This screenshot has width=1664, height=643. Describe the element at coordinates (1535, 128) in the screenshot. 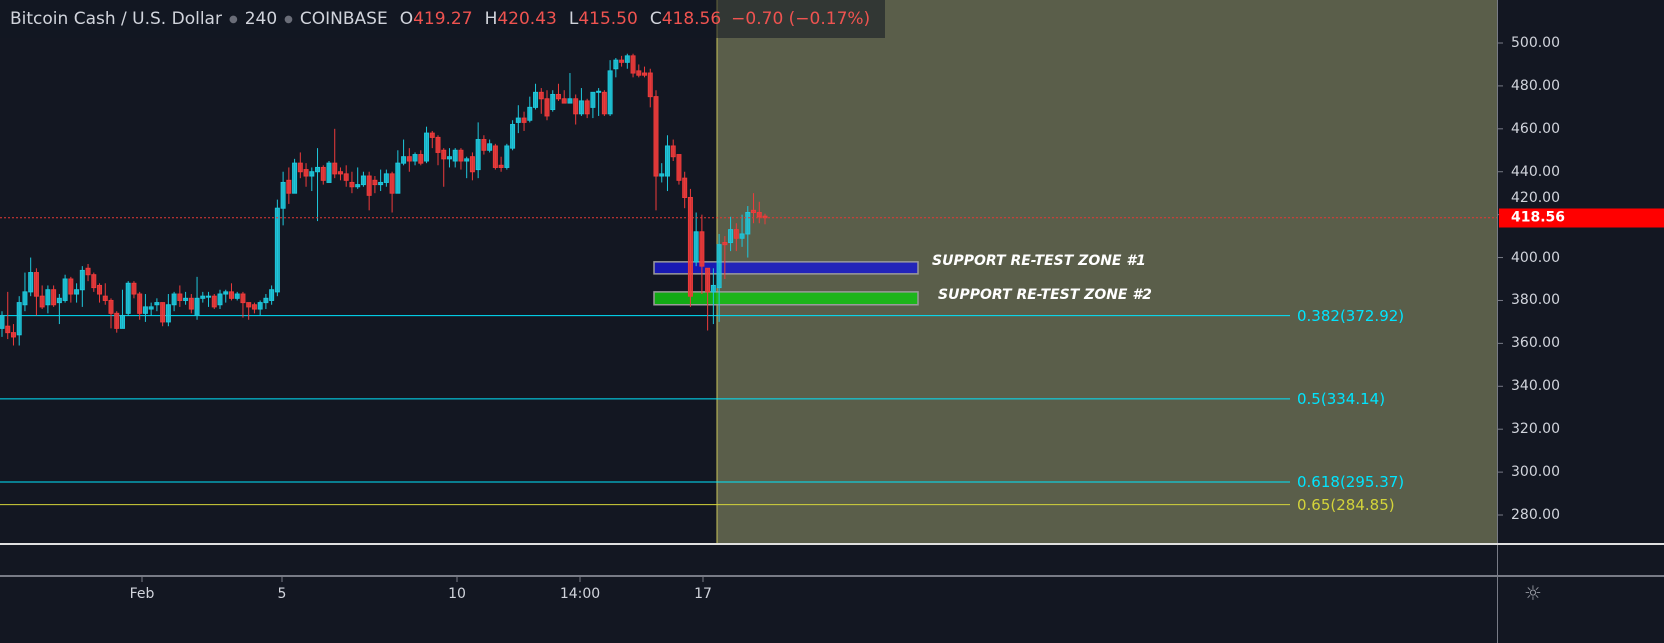

I see `price-tick-label: 460.00` at that location.